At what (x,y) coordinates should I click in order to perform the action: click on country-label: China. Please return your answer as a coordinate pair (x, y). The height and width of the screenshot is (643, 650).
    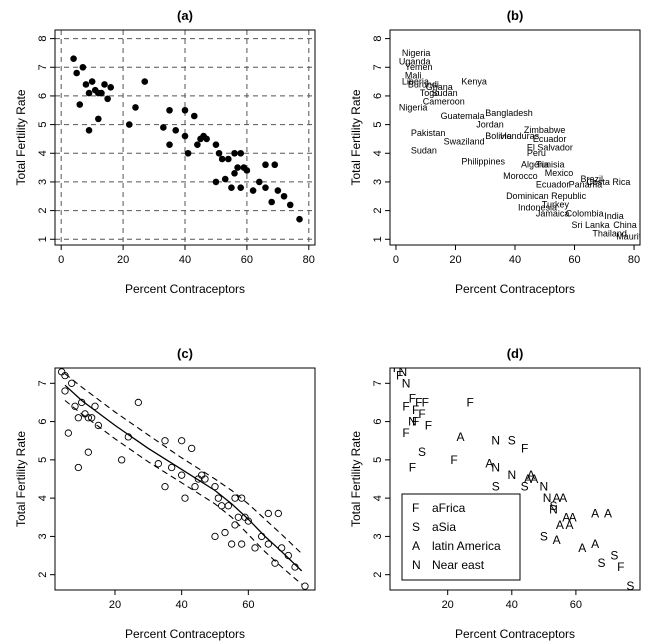
    Looking at the image, I should click on (625, 225).